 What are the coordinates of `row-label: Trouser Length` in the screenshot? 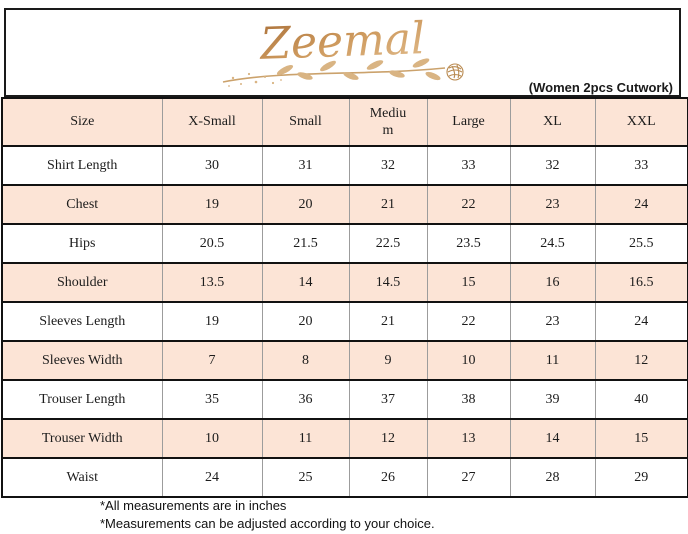 It's located at (82, 399).